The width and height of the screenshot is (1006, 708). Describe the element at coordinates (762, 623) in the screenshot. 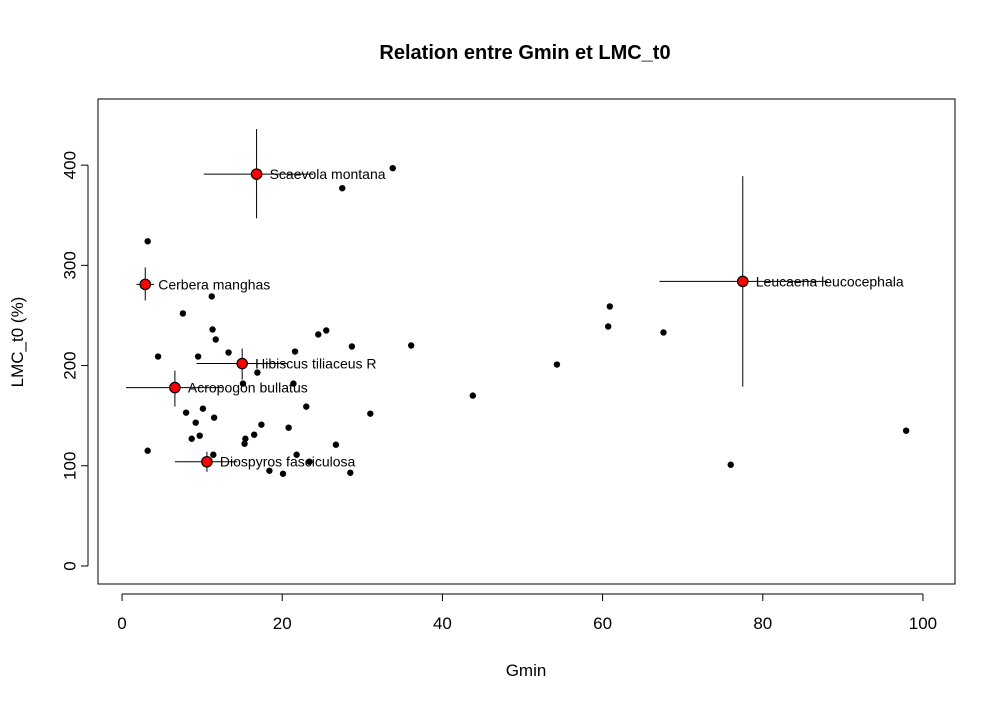

I see `x-tick-label: 80` at that location.